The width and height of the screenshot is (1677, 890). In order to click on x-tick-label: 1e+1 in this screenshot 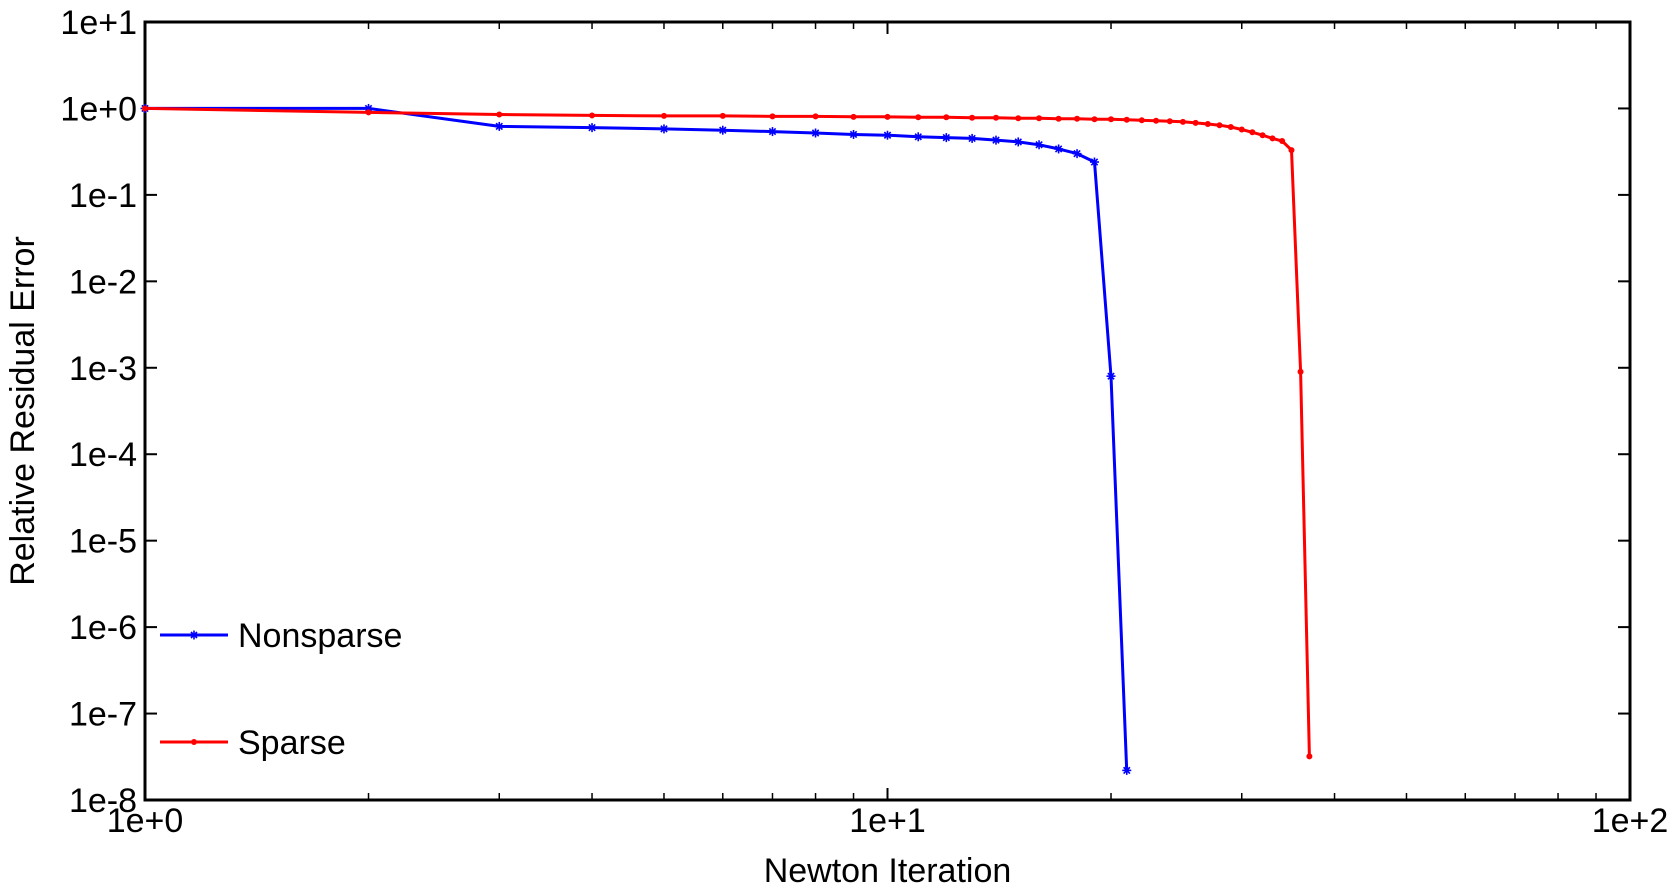, I will do `click(887, 821)`.